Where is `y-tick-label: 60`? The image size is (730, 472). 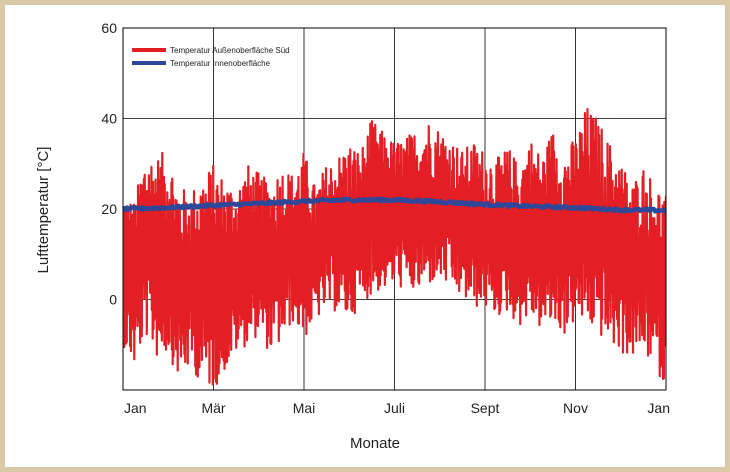 y-tick-label: 60 is located at coordinates (109, 28).